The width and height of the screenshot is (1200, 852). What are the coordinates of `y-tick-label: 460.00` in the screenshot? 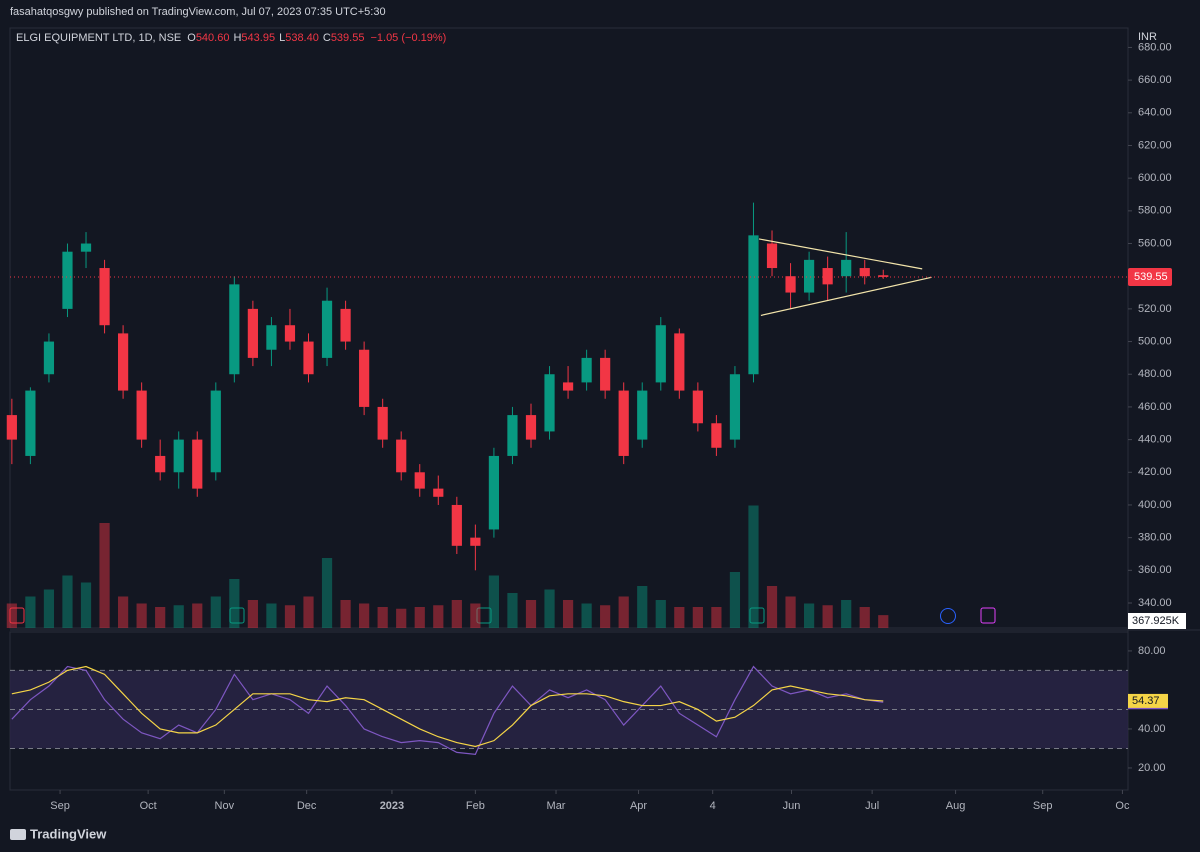 It's located at (1155, 407).